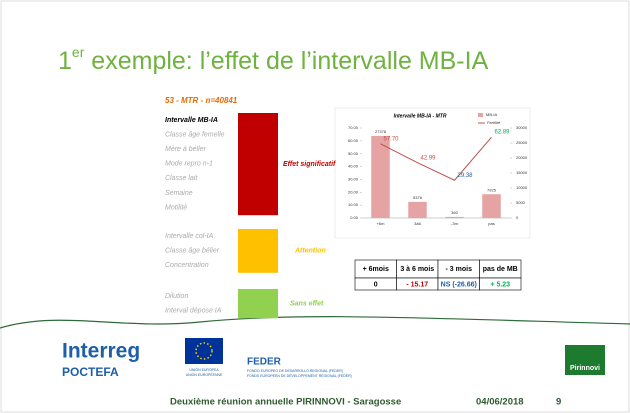 Image resolution: width=630 pixels, height=413 pixels. Describe the element at coordinates (466, 176) in the screenshot. I see `line-label: 29.38` at that location.